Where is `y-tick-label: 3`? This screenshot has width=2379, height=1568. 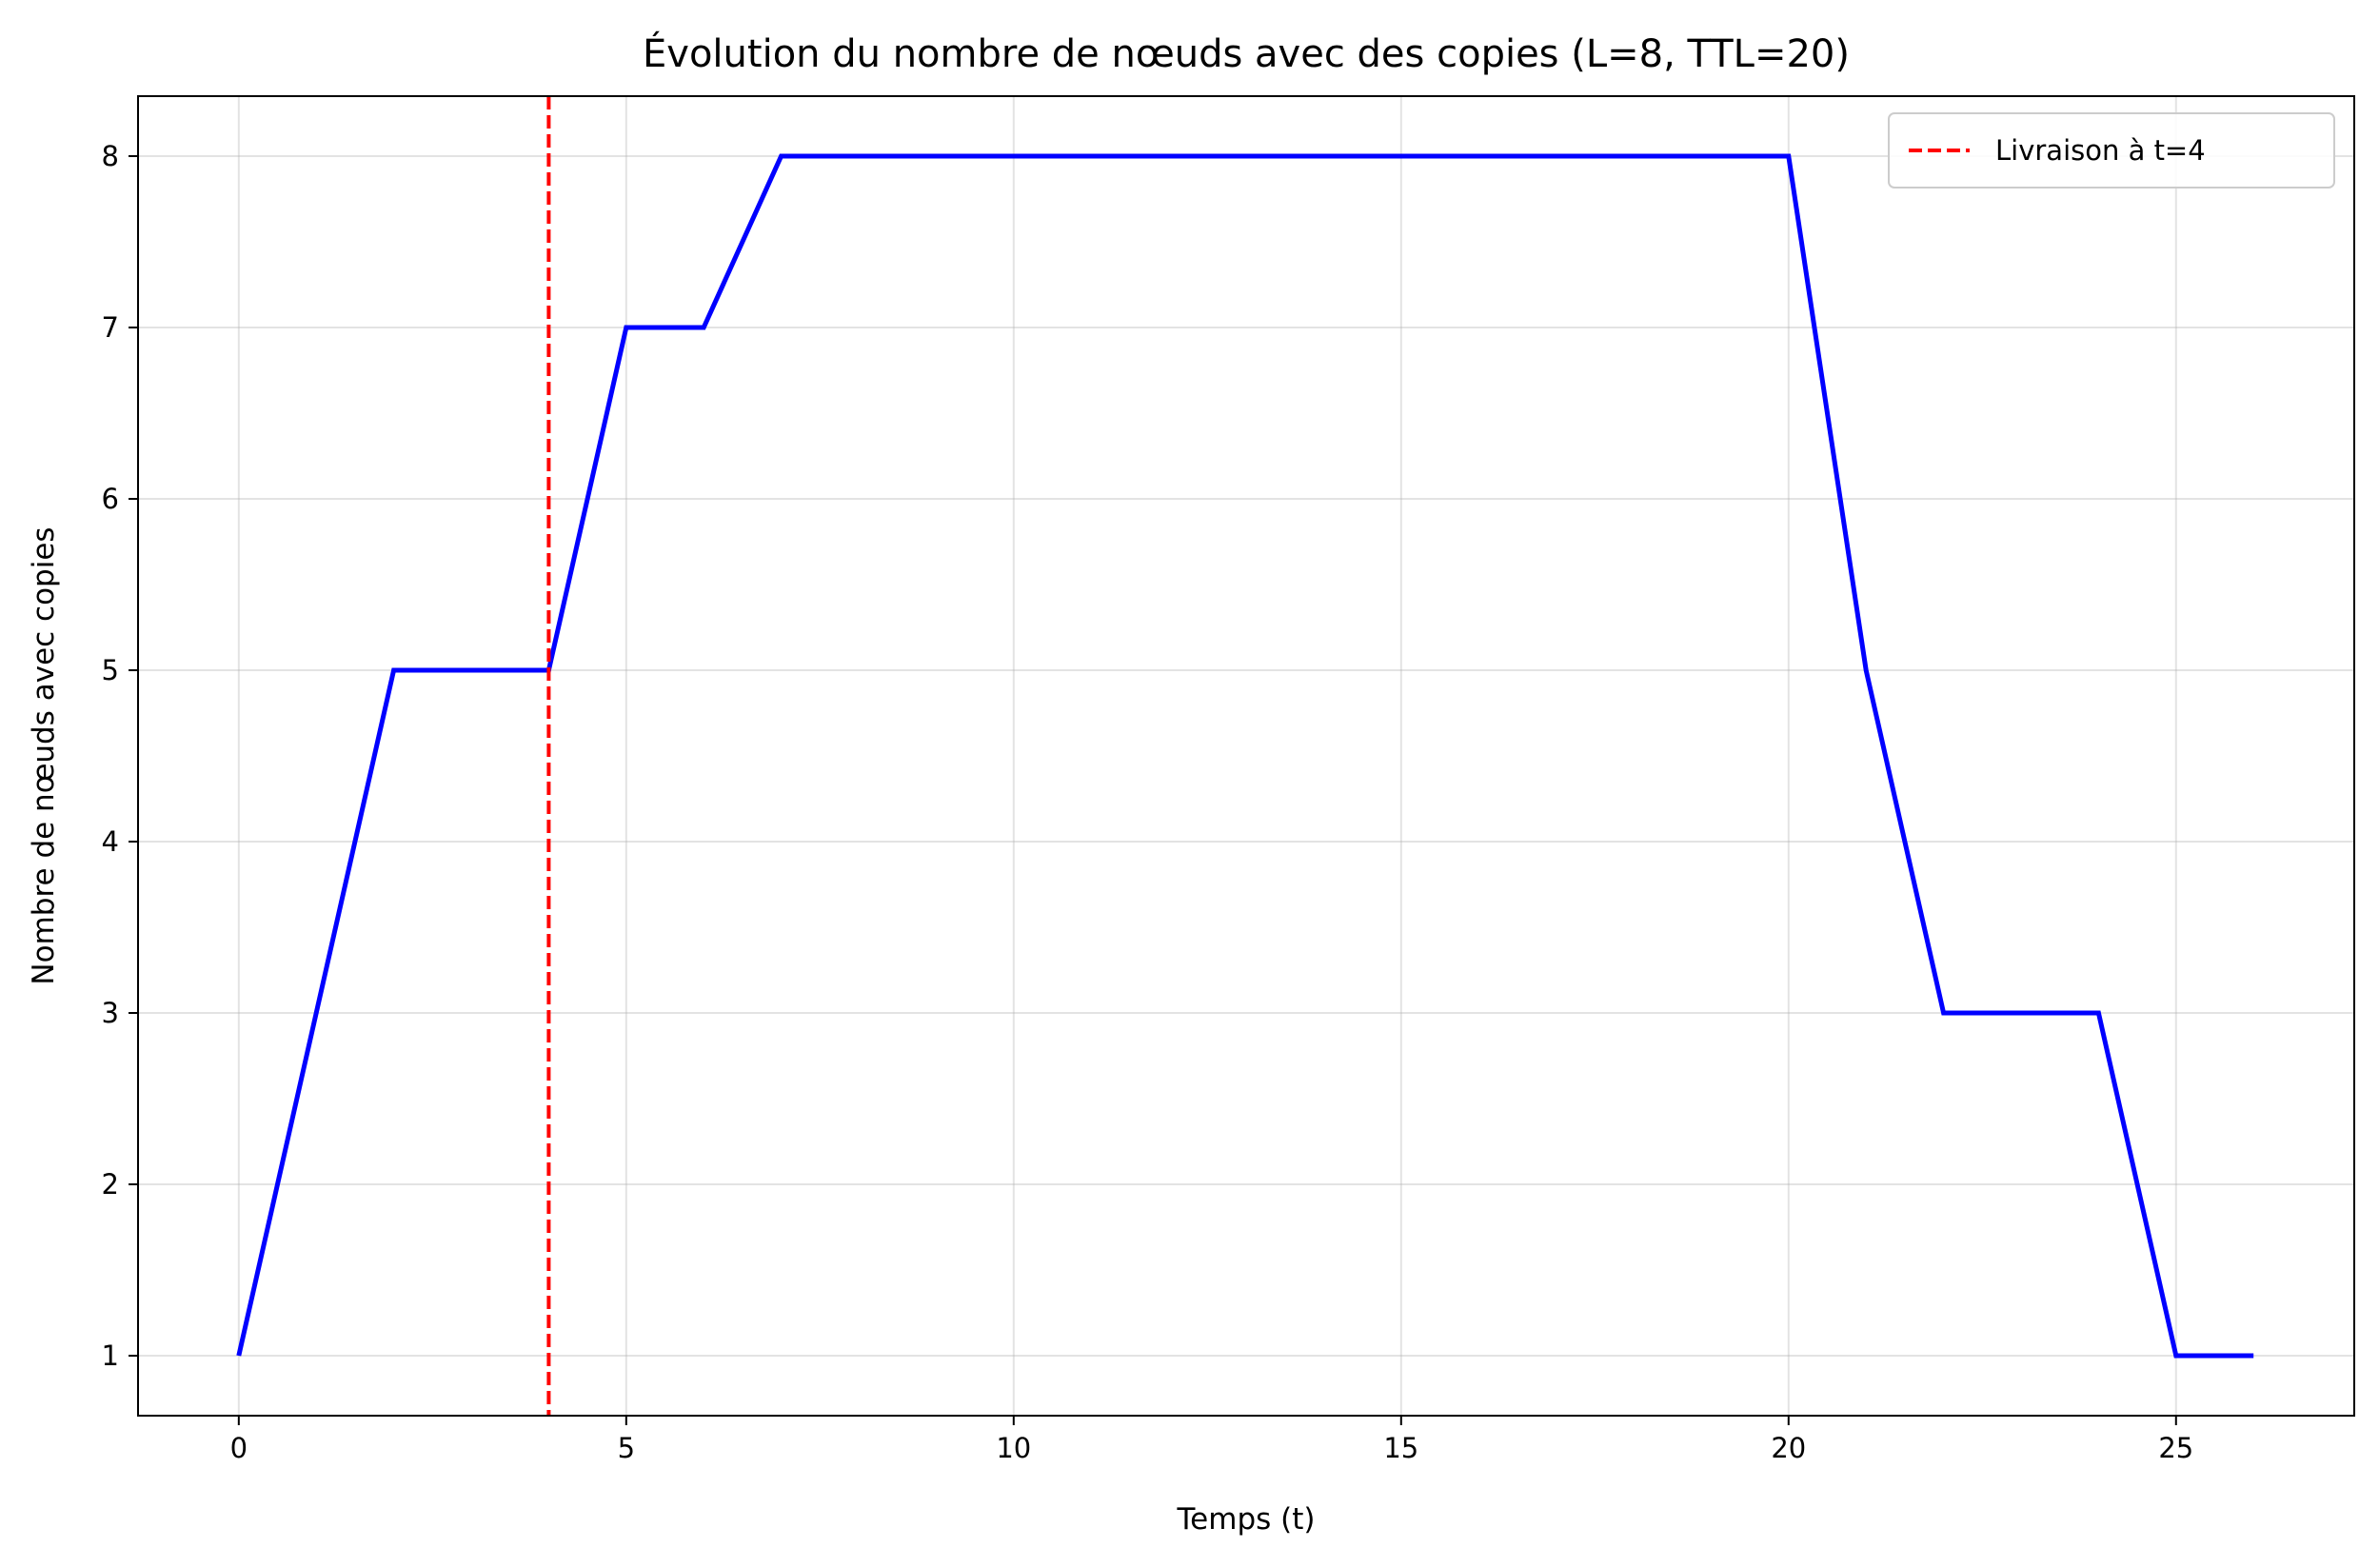 y-tick-label: 3 is located at coordinates (111, 1013).